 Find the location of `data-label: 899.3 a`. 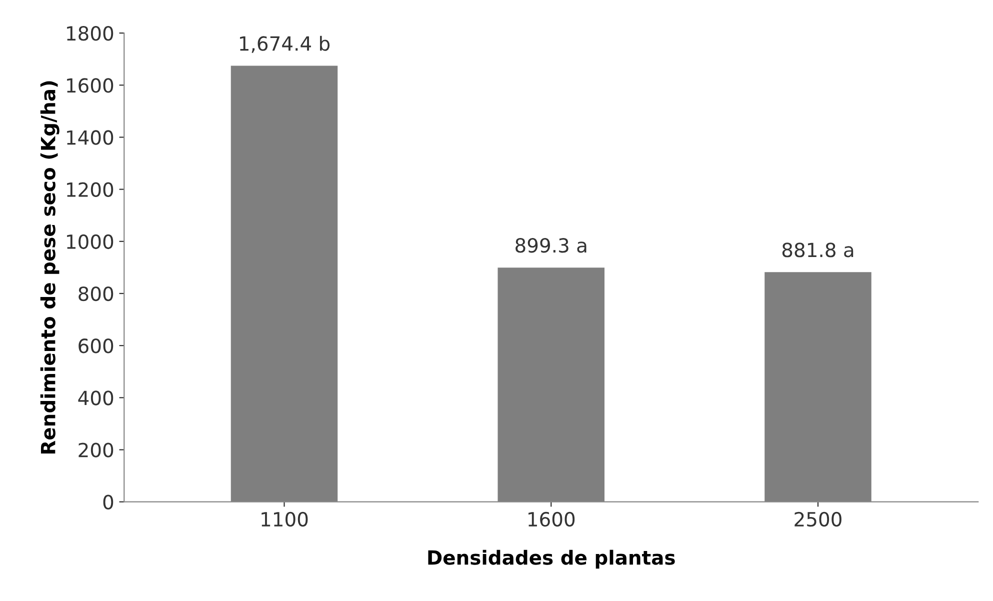

data-label: 899.3 a is located at coordinates (551, 245).